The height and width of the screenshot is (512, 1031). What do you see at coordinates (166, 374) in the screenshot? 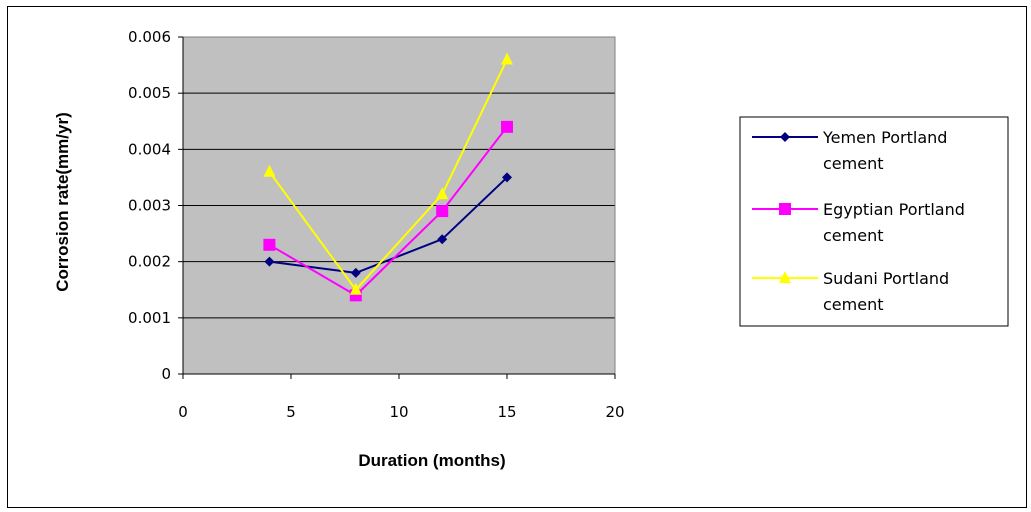
I see `y-tick-label: 0` at bounding box center [166, 374].